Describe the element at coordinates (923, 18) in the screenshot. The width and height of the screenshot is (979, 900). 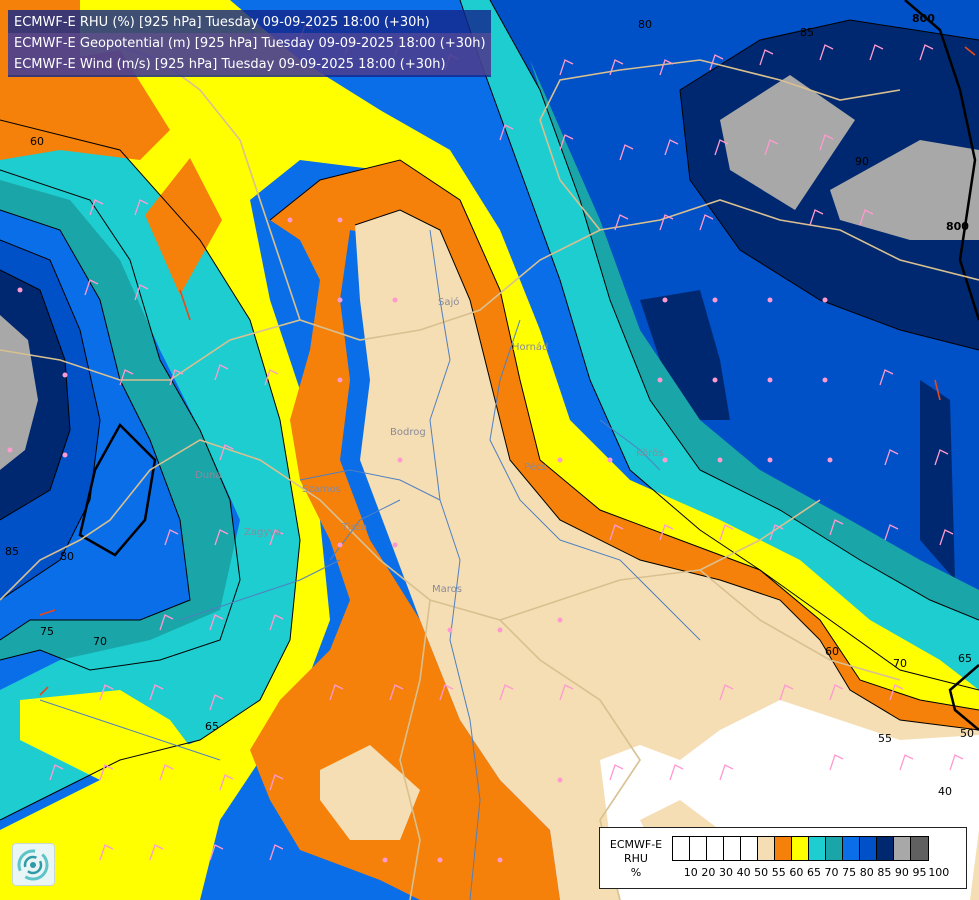
I see `geopotential-label-800-north: 800` at that location.